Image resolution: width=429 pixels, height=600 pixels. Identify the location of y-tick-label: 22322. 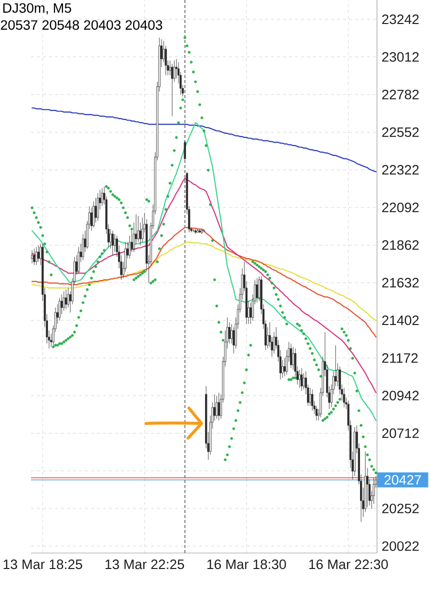
(400, 170).